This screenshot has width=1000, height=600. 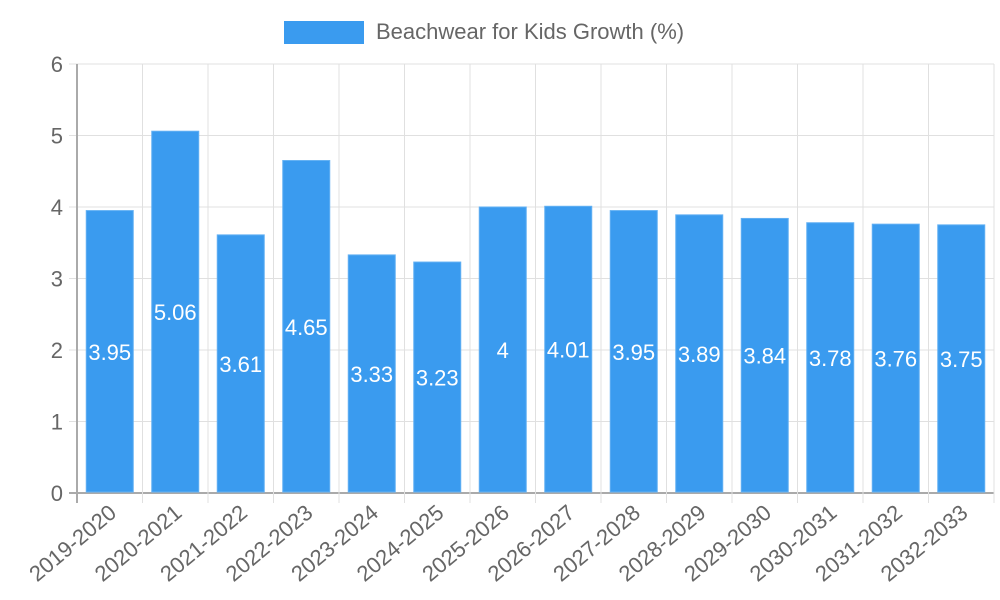 I want to click on bar-value-label: 3.61, so click(x=240, y=364).